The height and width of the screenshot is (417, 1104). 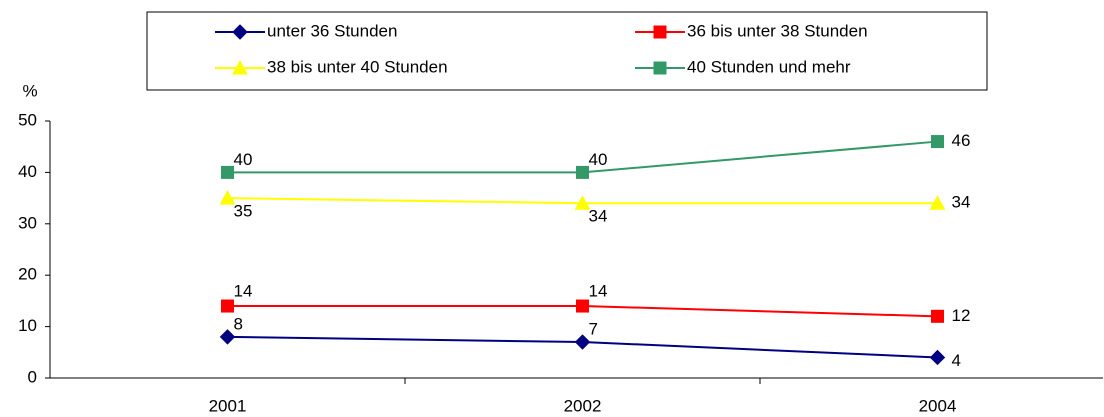 What do you see at coordinates (29, 90) in the screenshot?
I see `y-axis-label: %` at bounding box center [29, 90].